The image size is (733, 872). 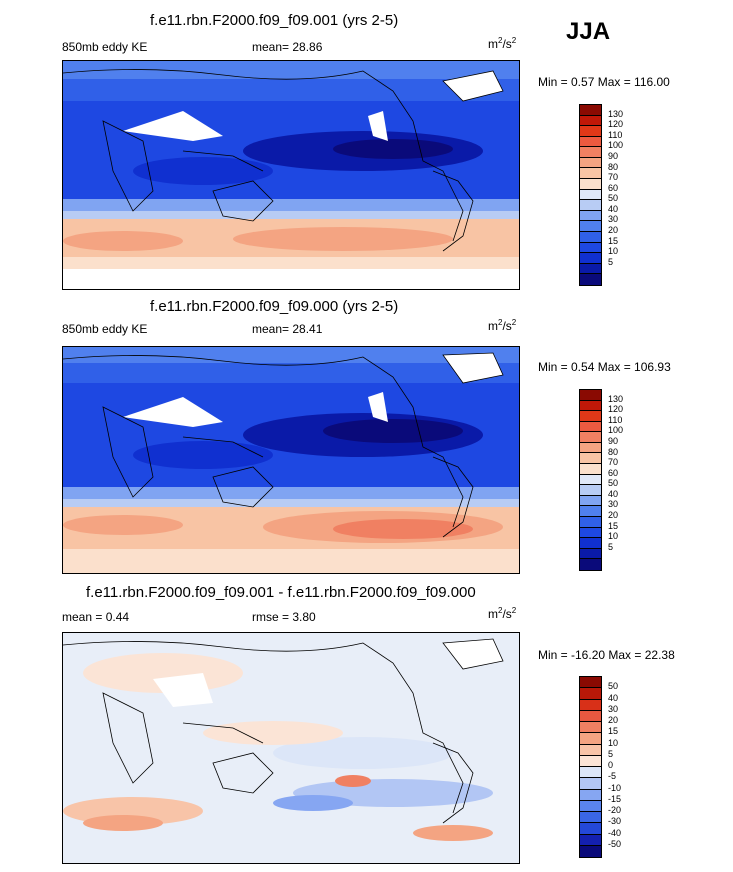 What do you see at coordinates (604, 367) in the screenshot?
I see `panel-2-minmax: Min = 0.54 Max = 106.93` at bounding box center [604, 367].